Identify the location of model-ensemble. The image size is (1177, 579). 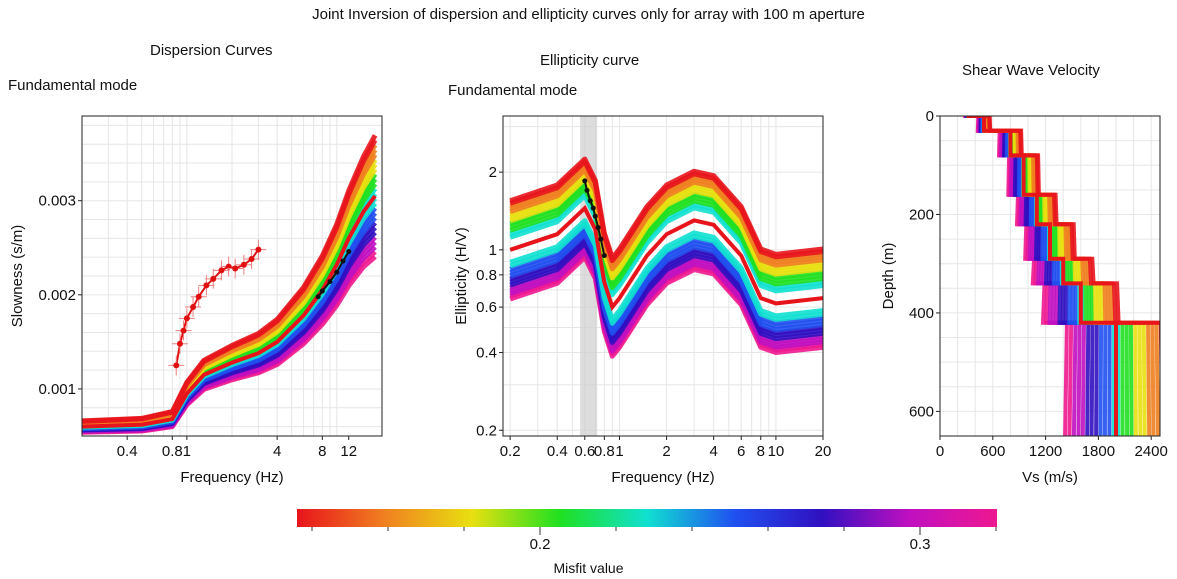
(666, 257).